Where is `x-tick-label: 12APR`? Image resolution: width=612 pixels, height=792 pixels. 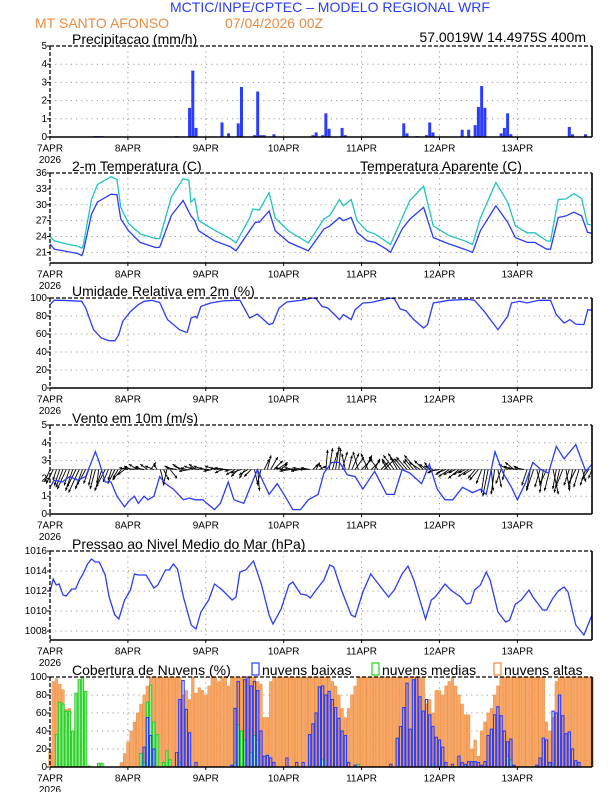
x-tick-label: 12APR is located at coordinates (440, 149).